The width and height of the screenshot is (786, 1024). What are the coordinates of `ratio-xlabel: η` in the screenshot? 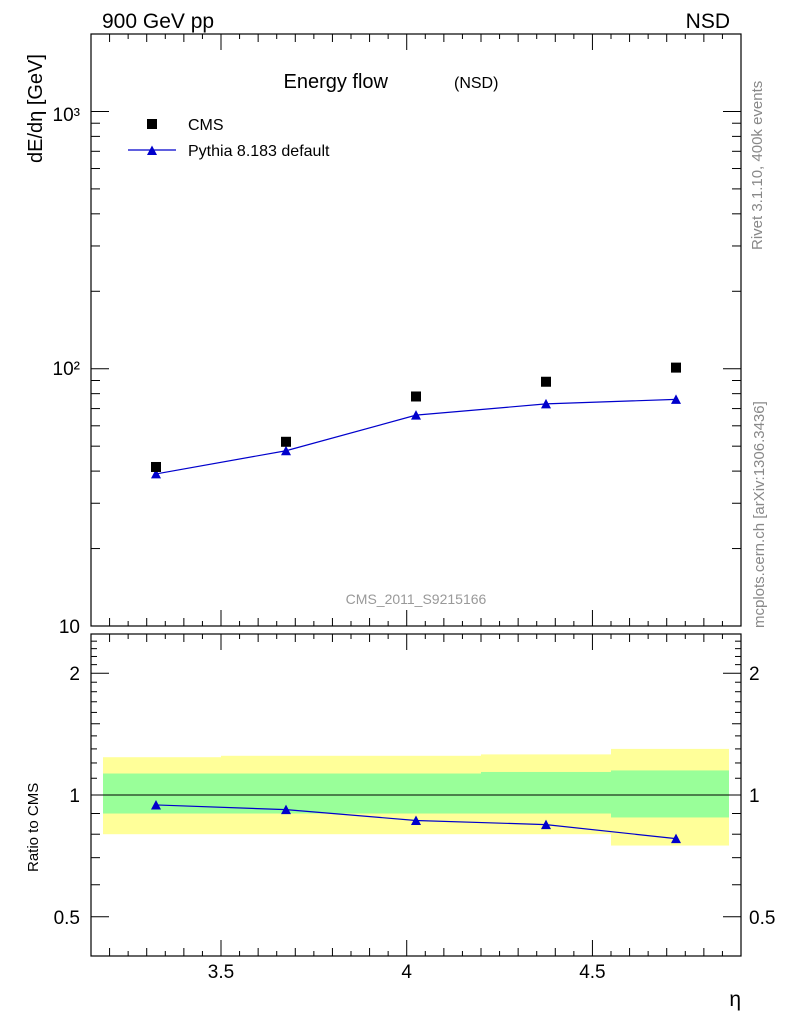 It's located at (735, 999).